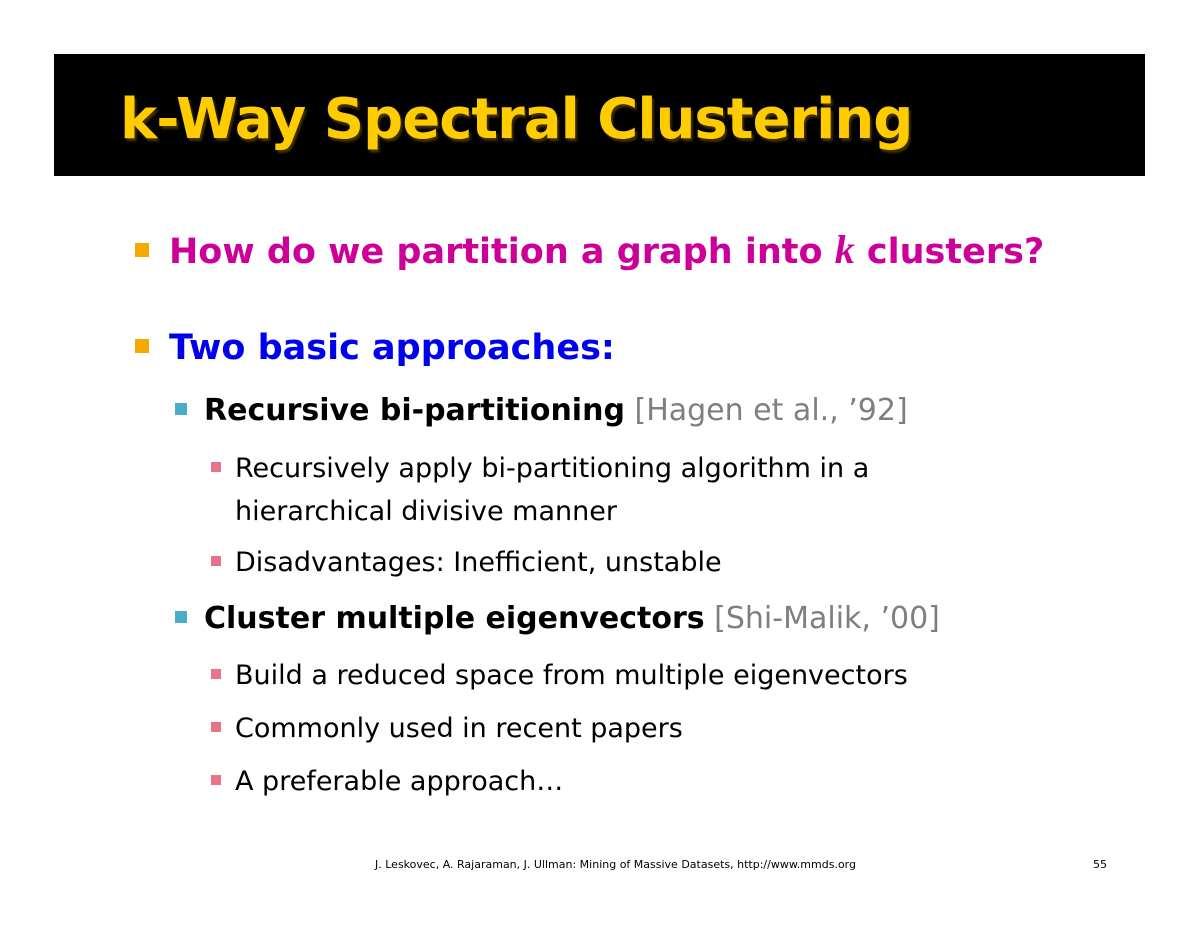  What do you see at coordinates (771, 410) in the screenshot?
I see `citation: [Hagen et al., ’92]` at bounding box center [771, 410].